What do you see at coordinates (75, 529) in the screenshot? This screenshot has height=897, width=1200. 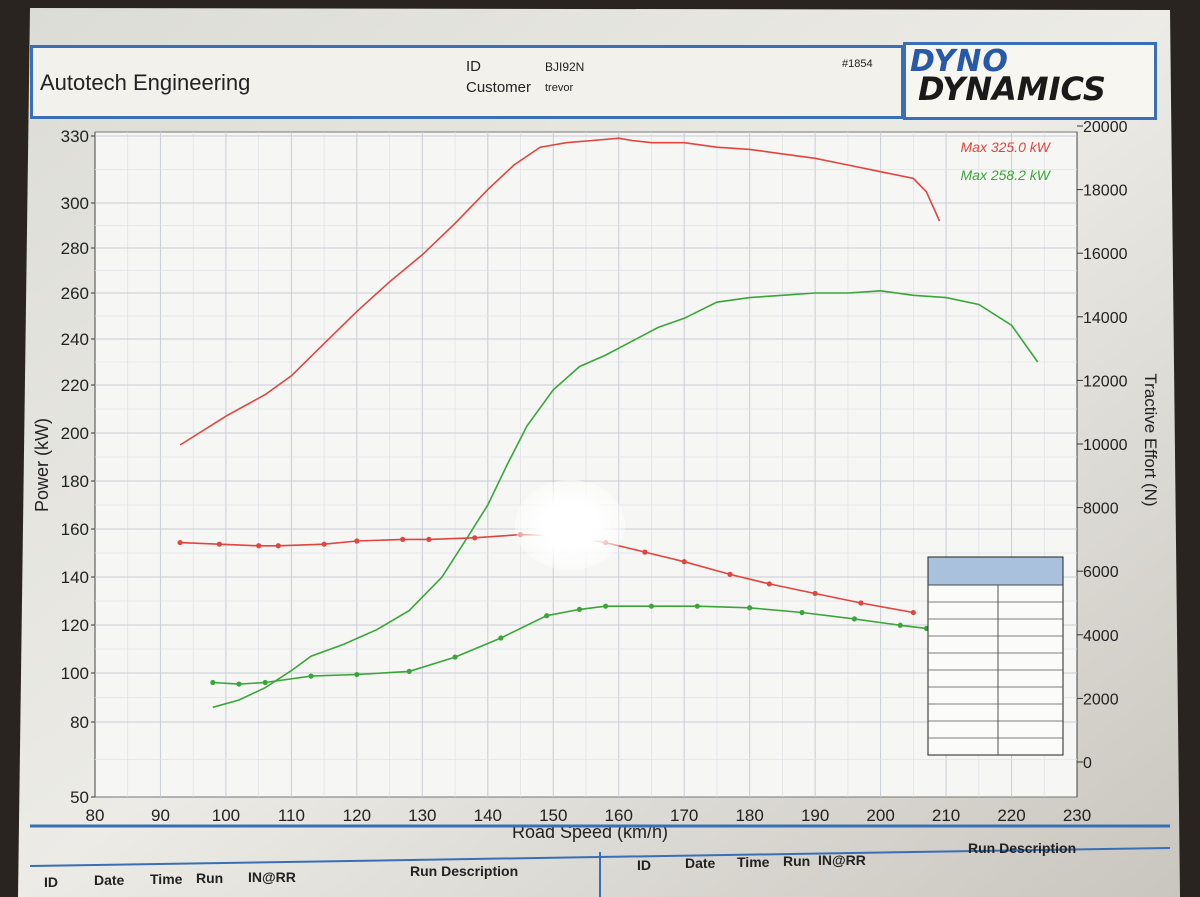 I see `y-tick-label: 160` at bounding box center [75, 529].